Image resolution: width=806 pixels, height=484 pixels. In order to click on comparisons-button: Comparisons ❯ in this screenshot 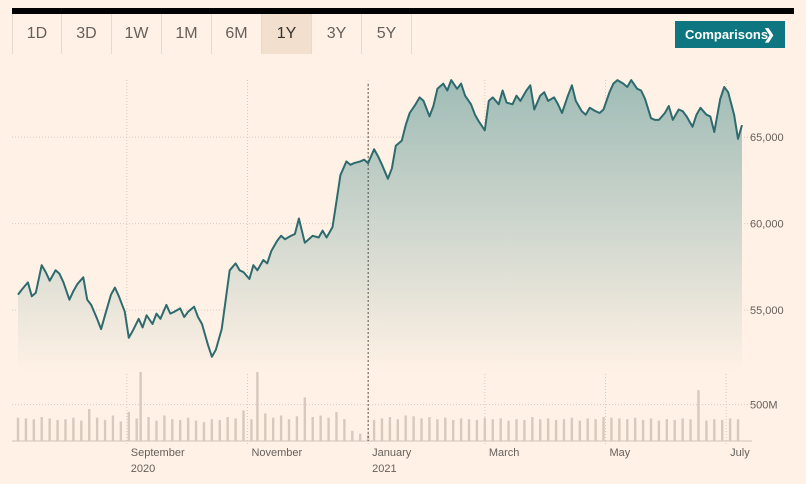, I will do `click(730, 34)`.